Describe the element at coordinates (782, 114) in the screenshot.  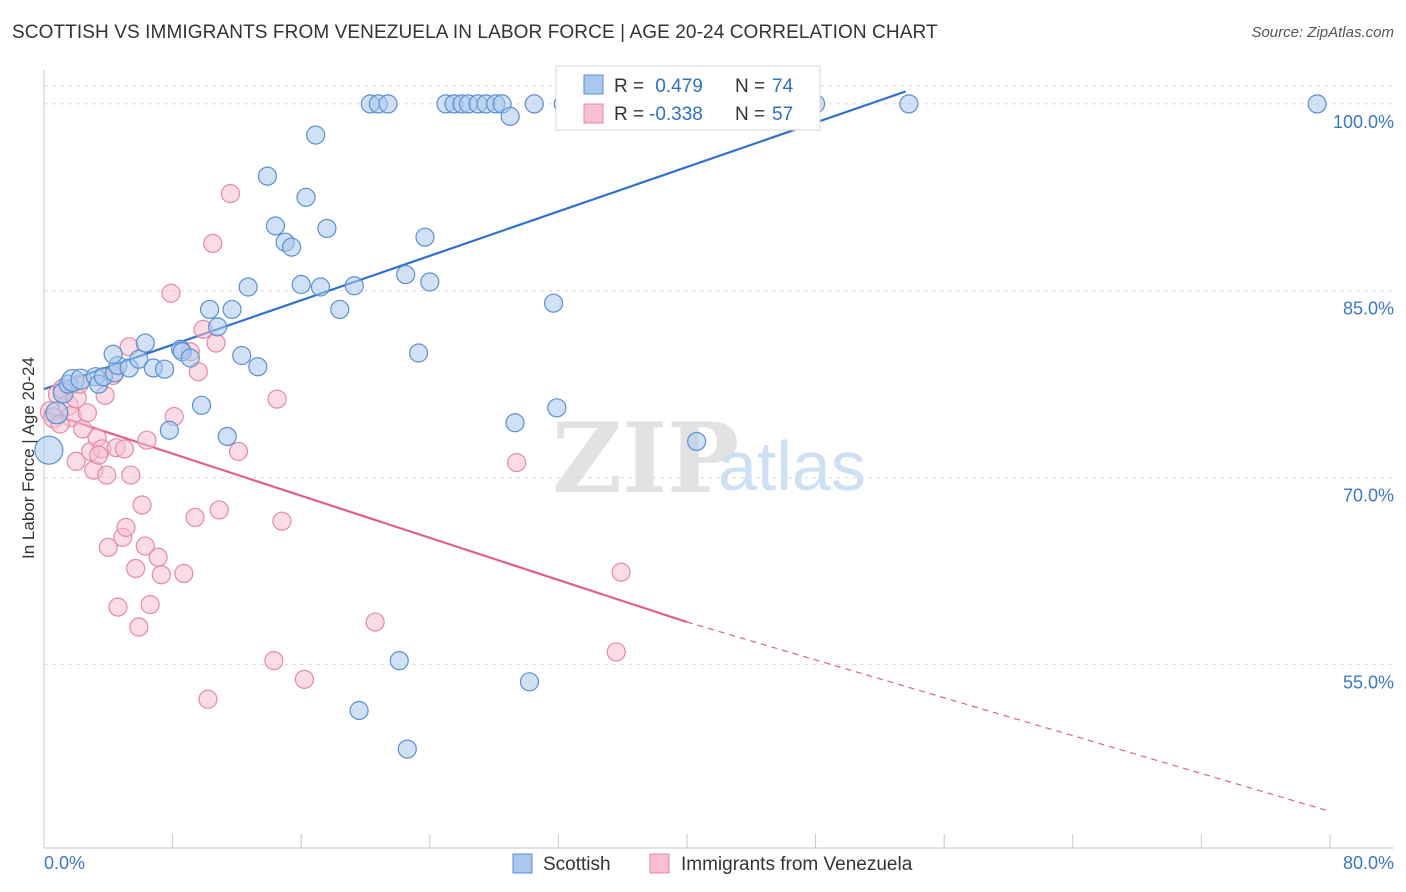
I see `legend-n-value-venezuela: 57` at that location.